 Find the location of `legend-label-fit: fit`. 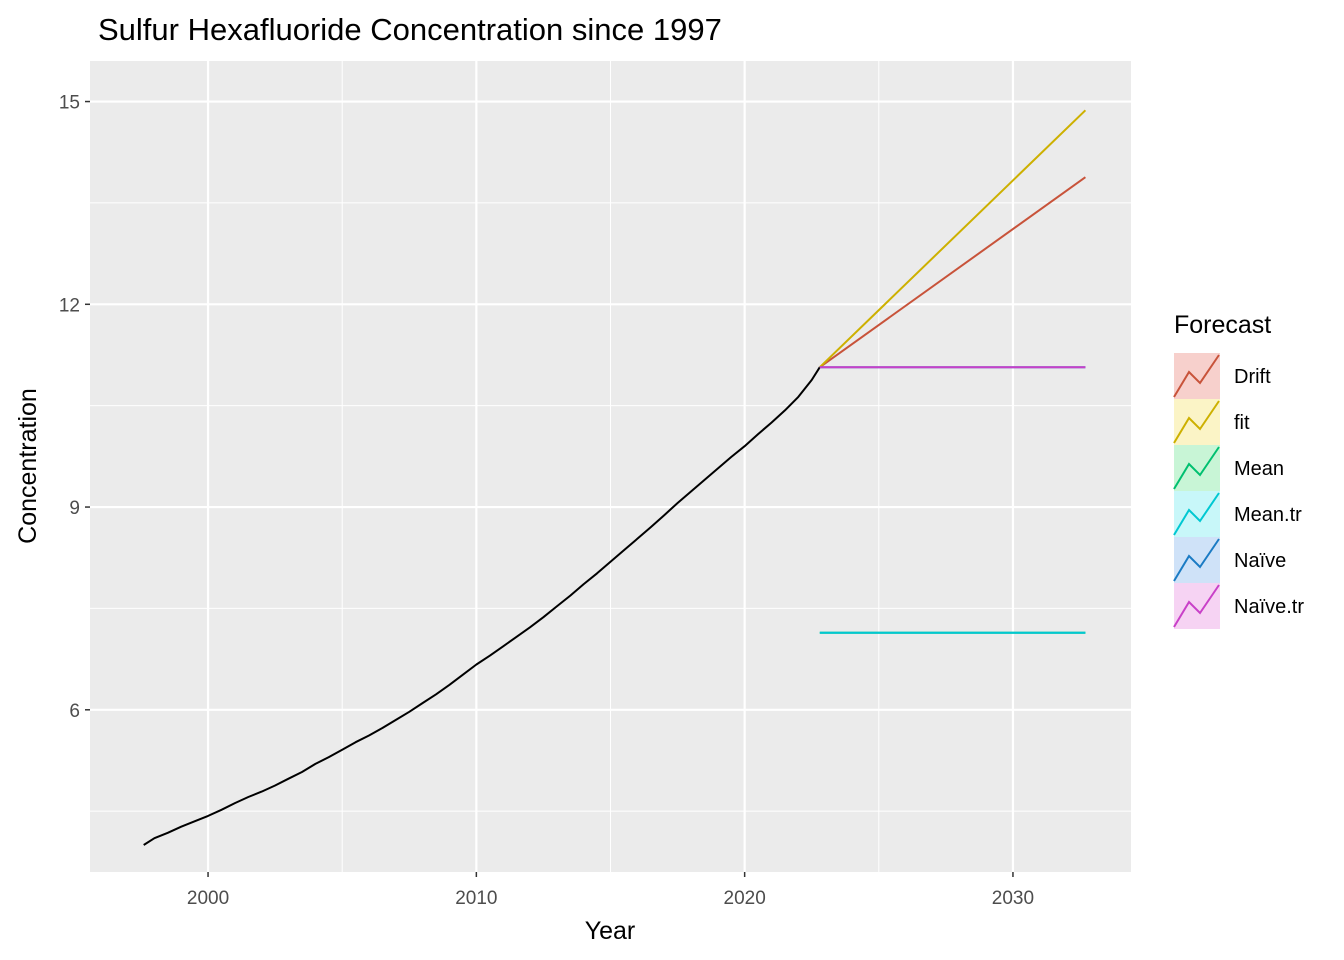

legend-label-fit: fit is located at coordinates (1242, 423).